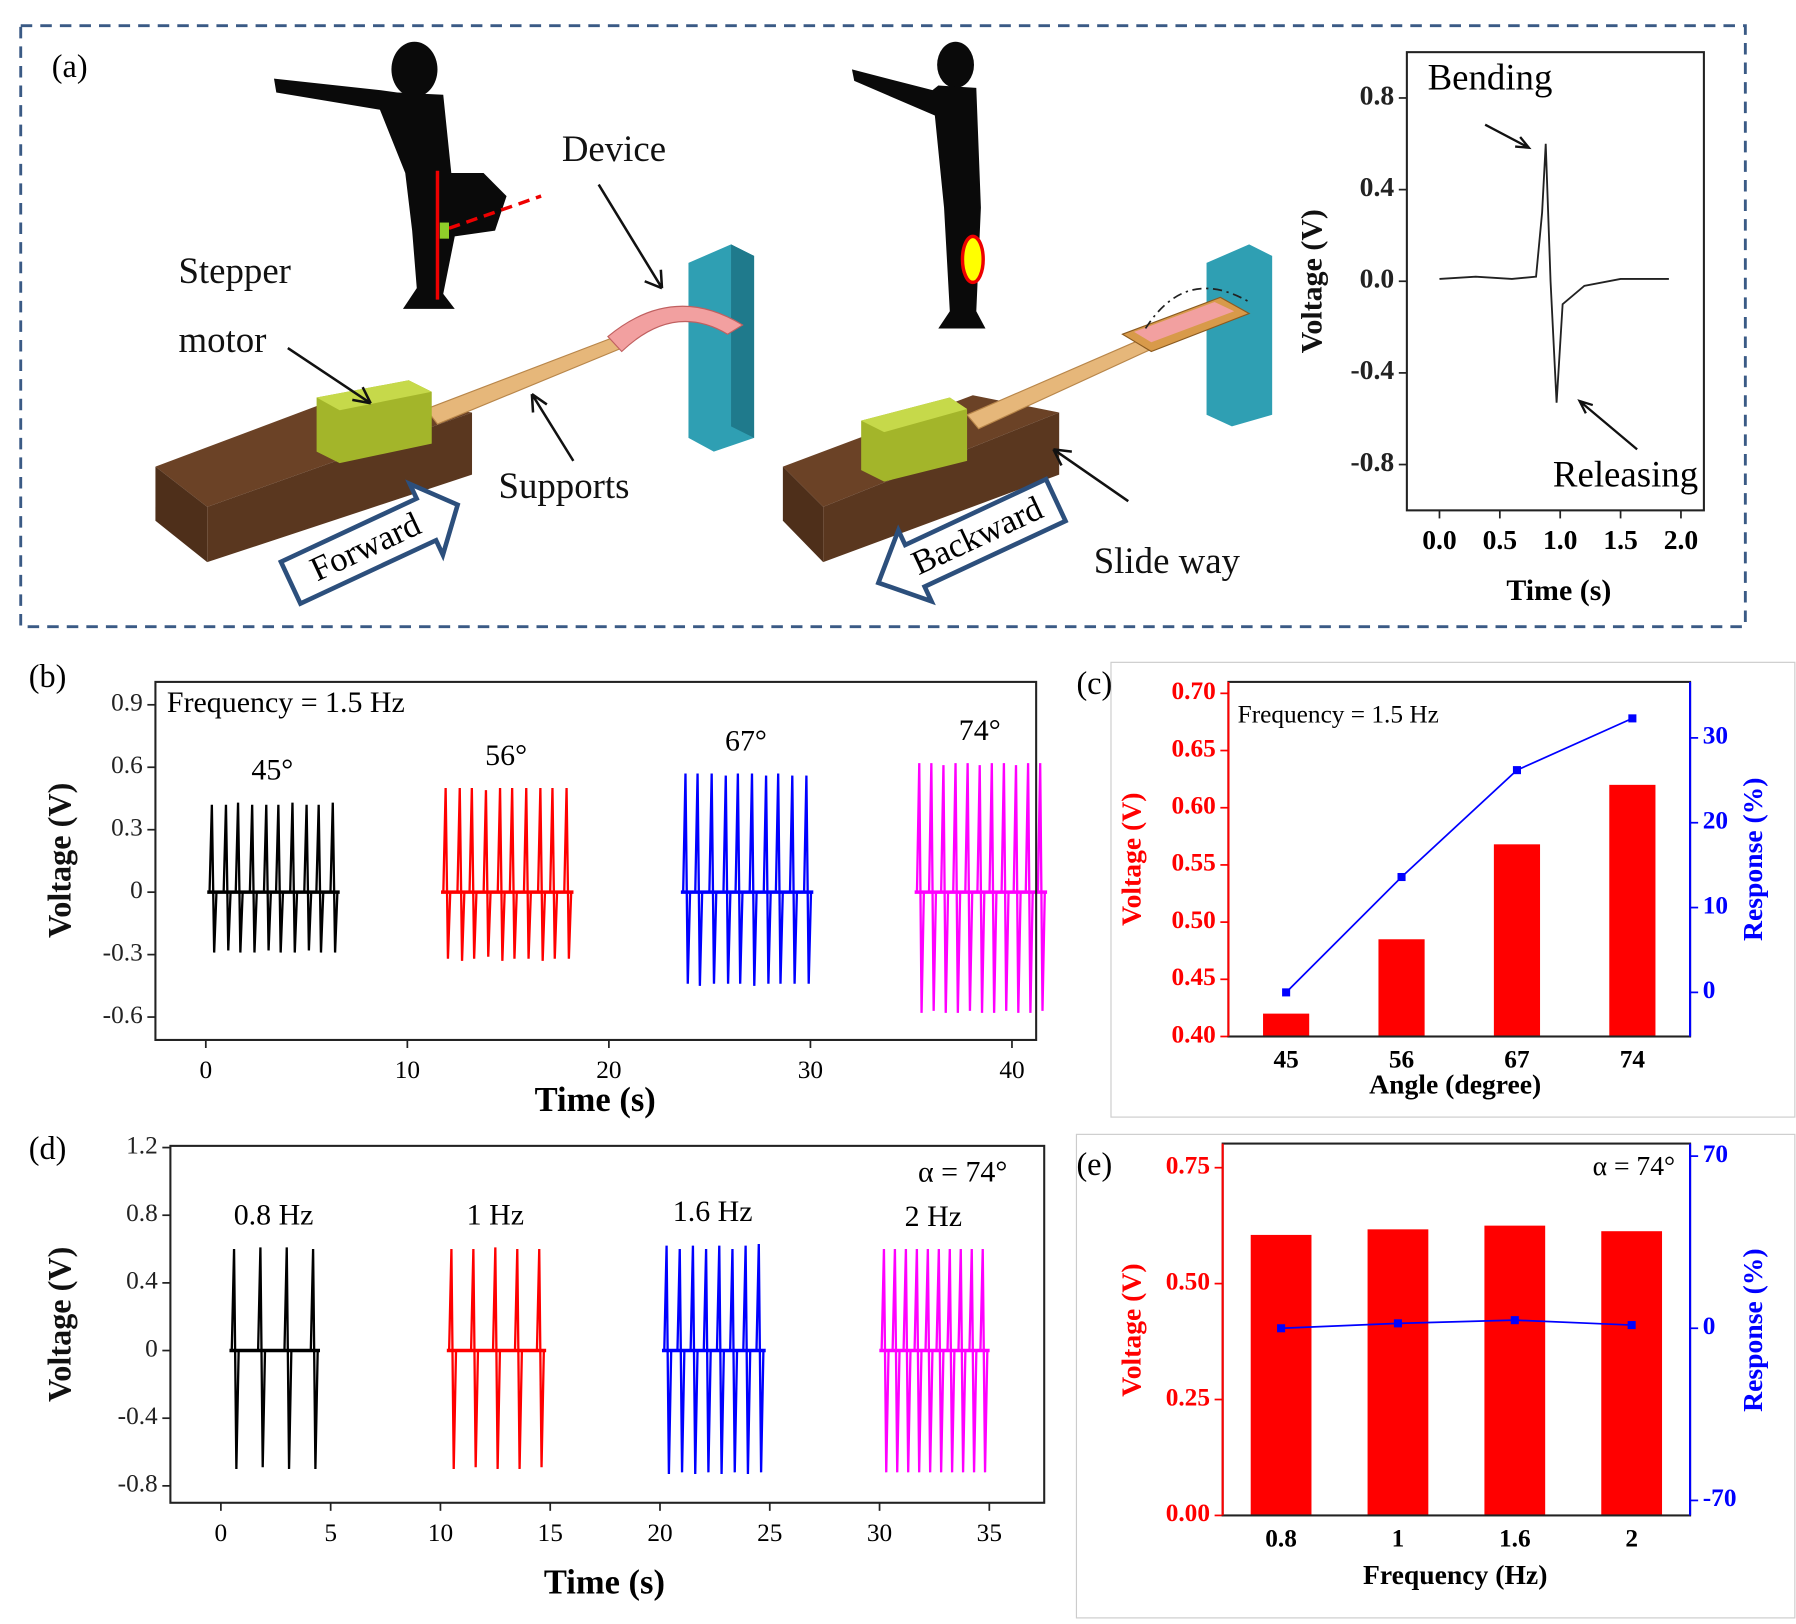  I want to click on y2-tick-label: 0, so click(1709, 1326).